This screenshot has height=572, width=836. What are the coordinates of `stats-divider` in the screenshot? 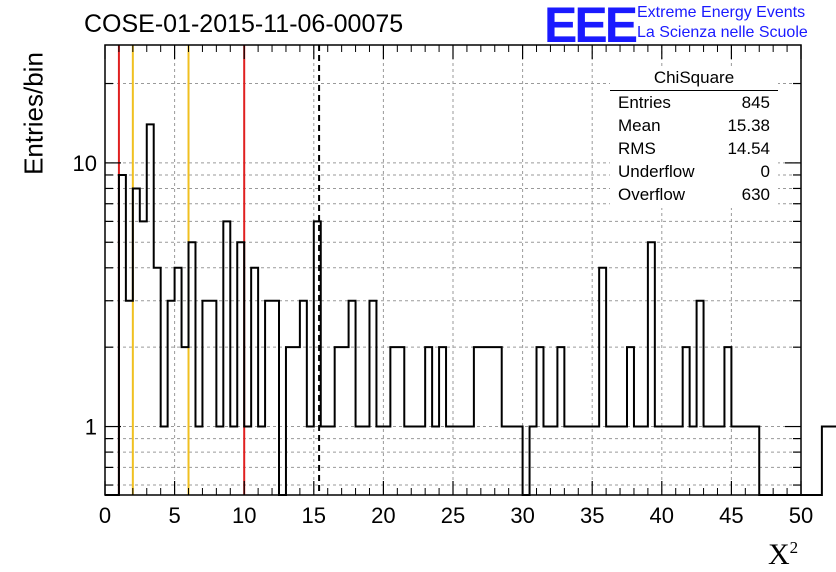 It's located at (694, 90).